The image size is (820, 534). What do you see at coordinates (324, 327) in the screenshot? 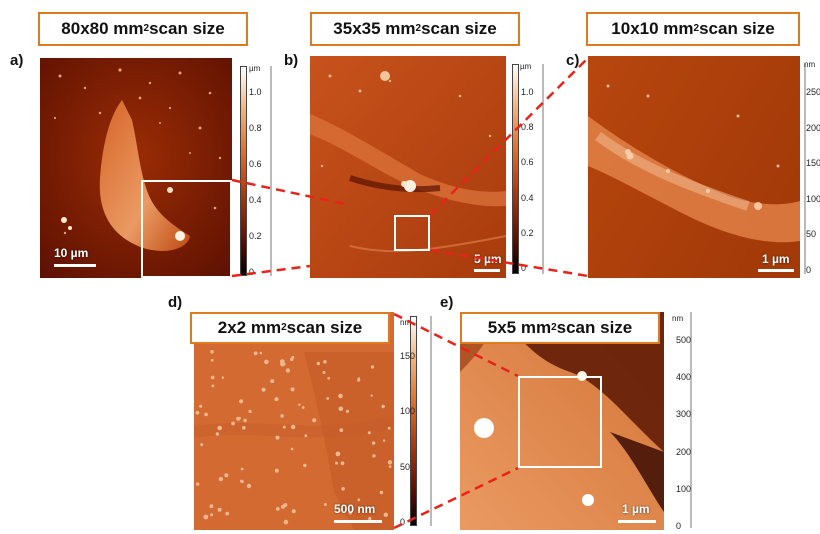
I see `panel-d-title-tail: scan size` at bounding box center [324, 327].